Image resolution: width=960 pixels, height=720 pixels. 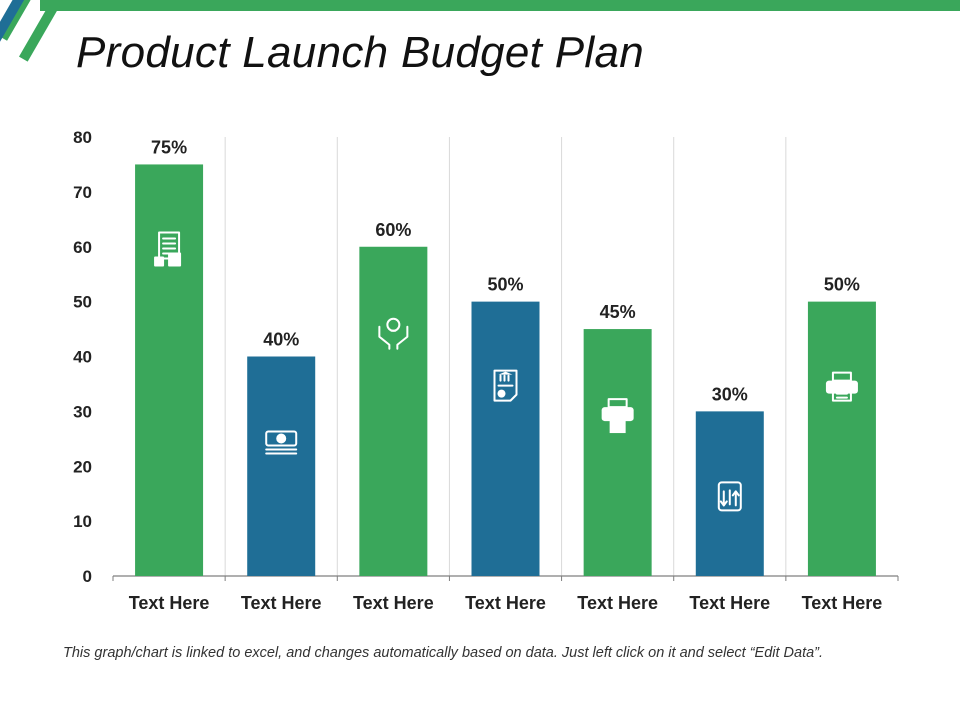 What do you see at coordinates (618, 312) in the screenshot?
I see `data-label: 45%` at bounding box center [618, 312].